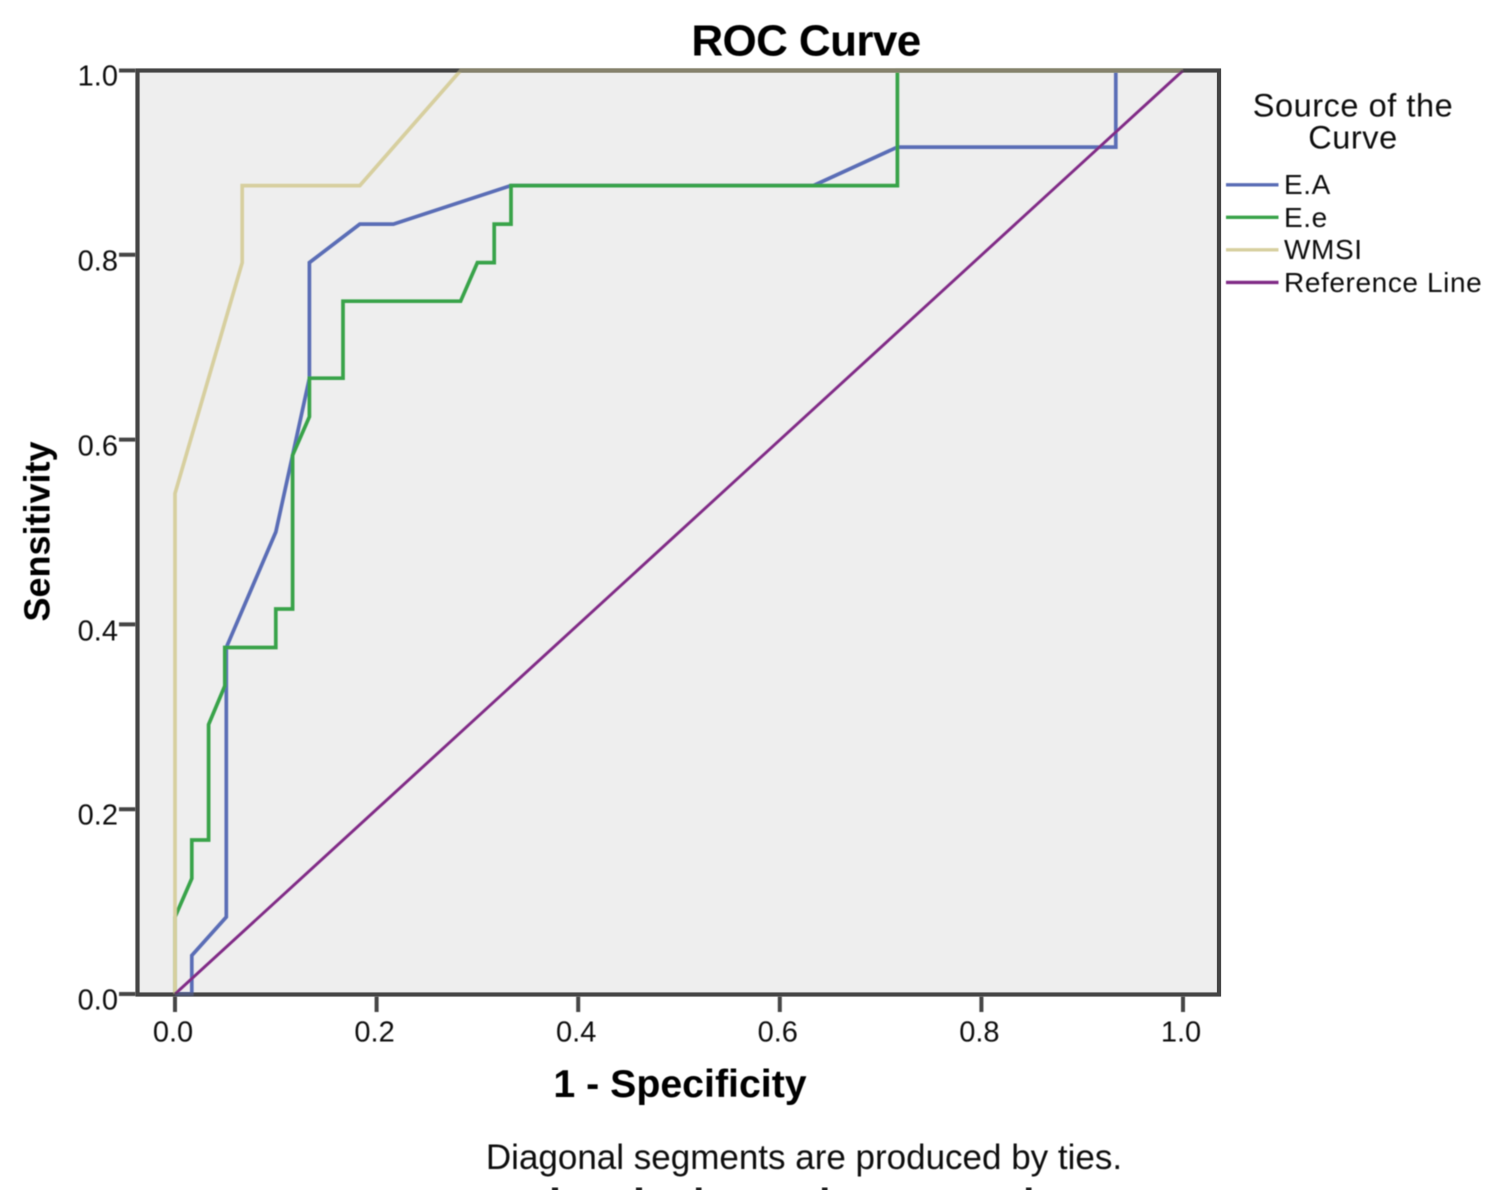 Image resolution: width=1500 pixels, height=1195 pixels. I want to click on svg-text: Curve, so click(1352, 138).